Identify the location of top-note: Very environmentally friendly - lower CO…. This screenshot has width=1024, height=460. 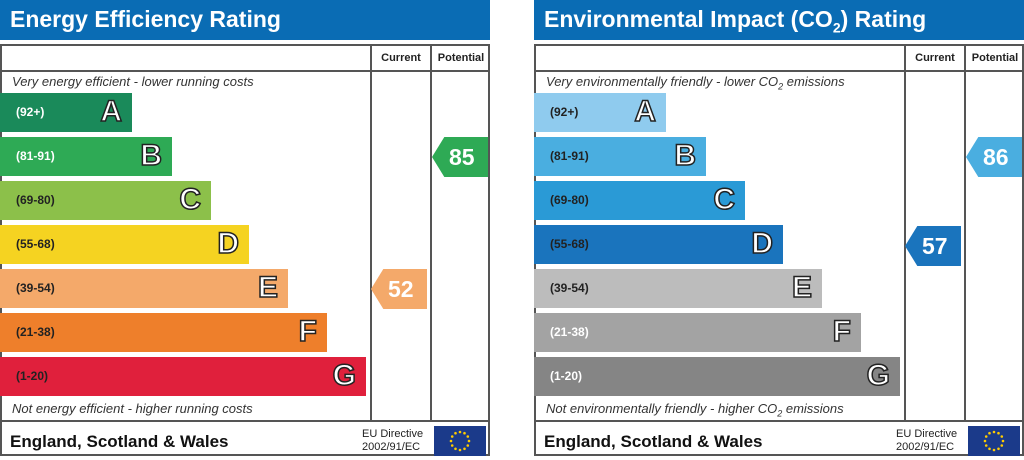
(695, 83).